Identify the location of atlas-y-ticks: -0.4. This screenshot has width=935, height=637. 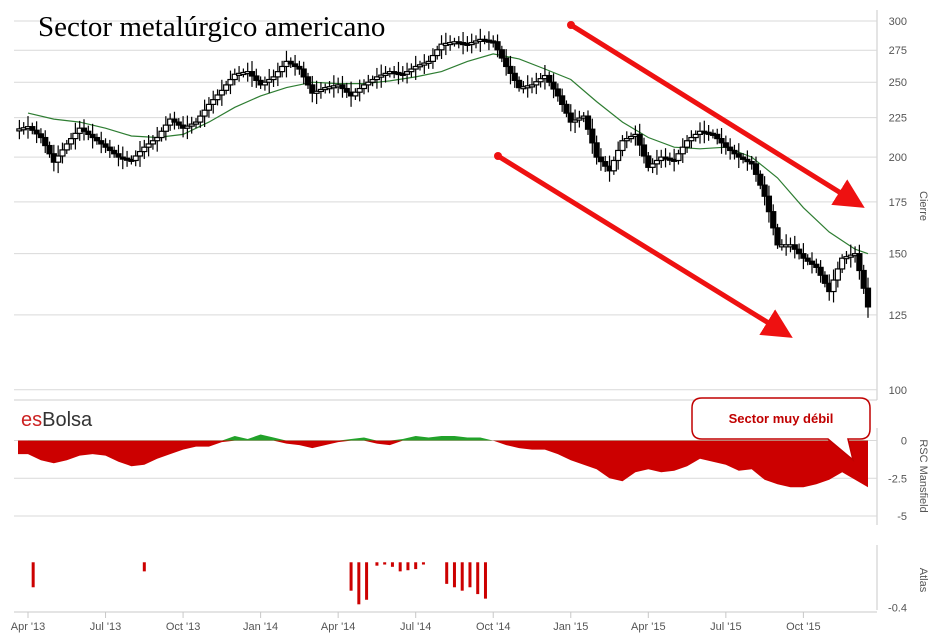
(897, 609).